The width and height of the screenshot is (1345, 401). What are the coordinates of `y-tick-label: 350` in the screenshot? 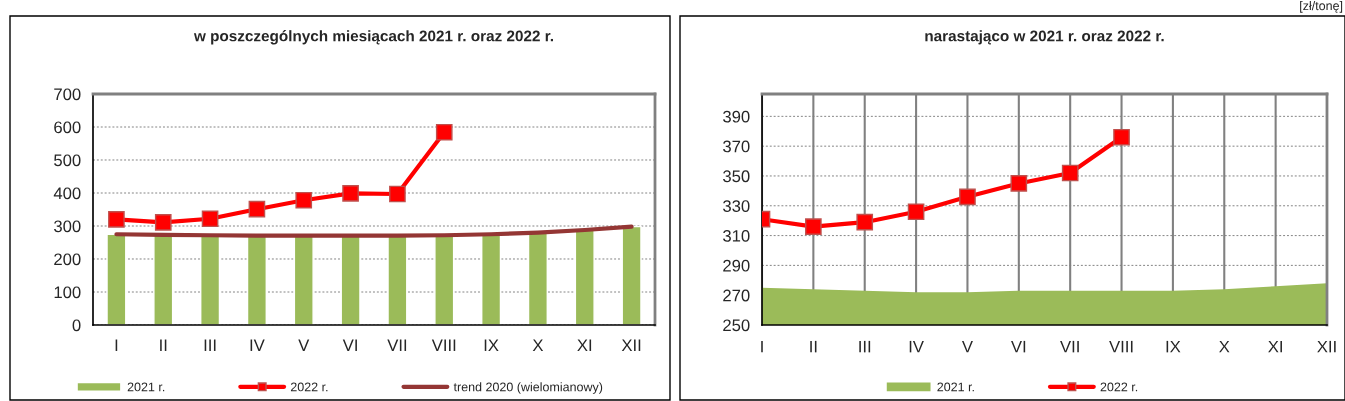 It's located at (736, 176).